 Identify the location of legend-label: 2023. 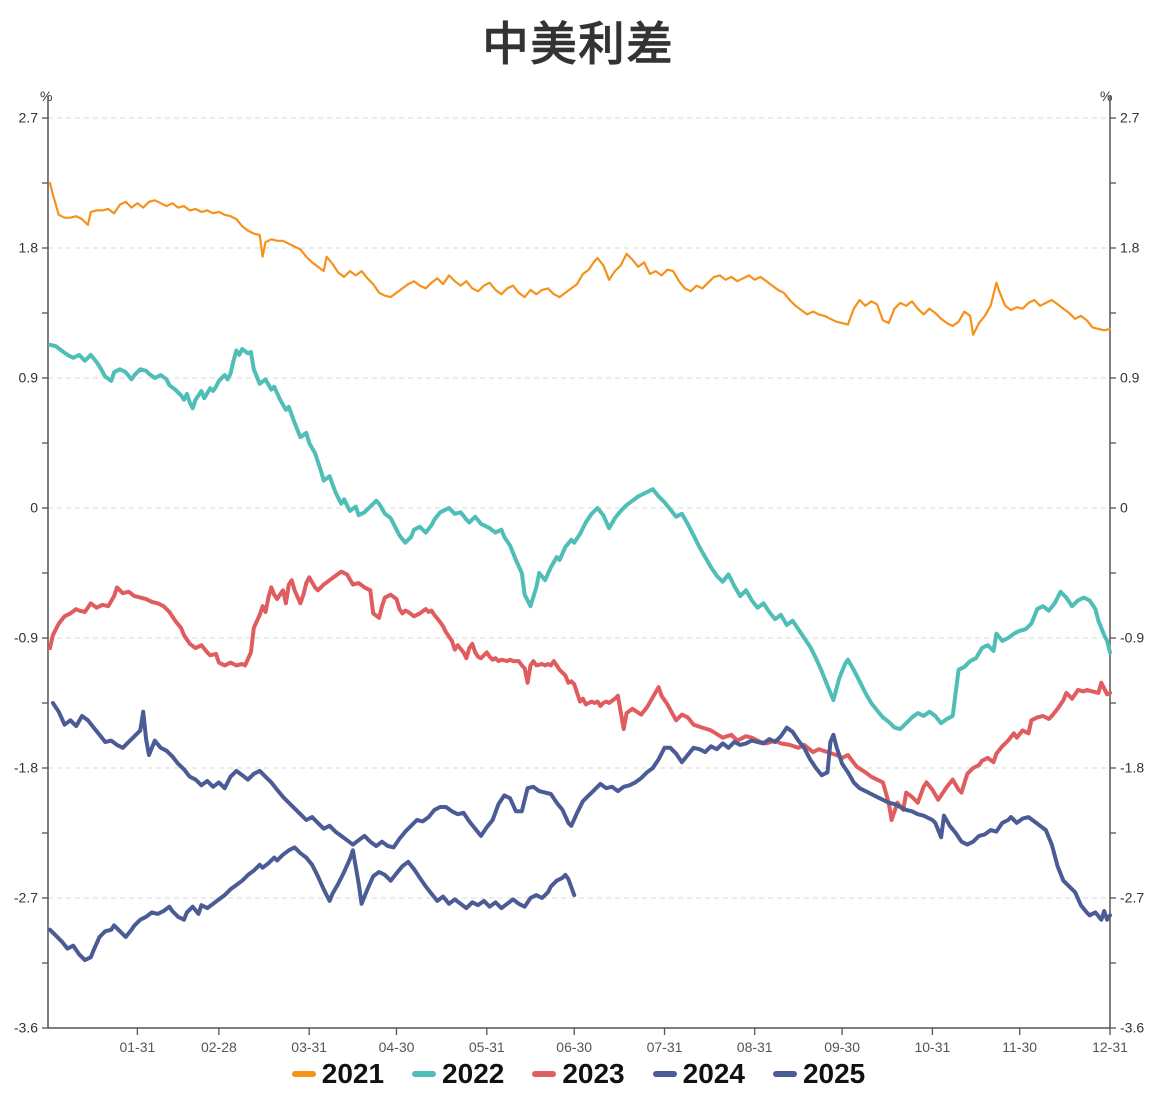
(593, 1073).